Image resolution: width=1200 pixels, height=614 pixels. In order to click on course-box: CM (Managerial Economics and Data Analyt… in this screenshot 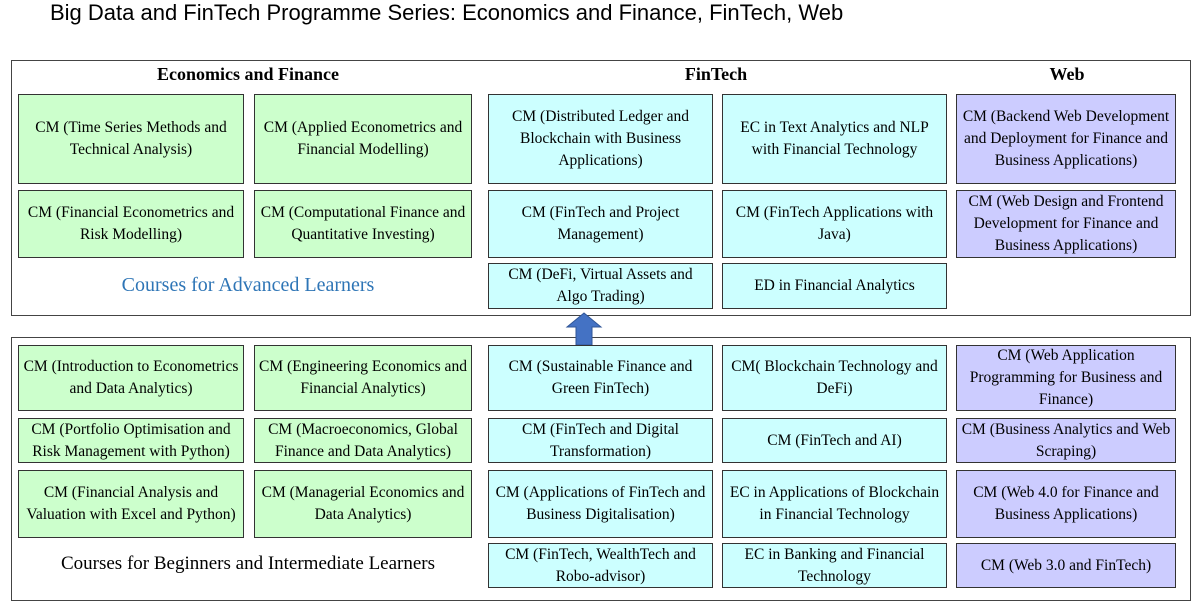, I will do `click(363, 504)`.